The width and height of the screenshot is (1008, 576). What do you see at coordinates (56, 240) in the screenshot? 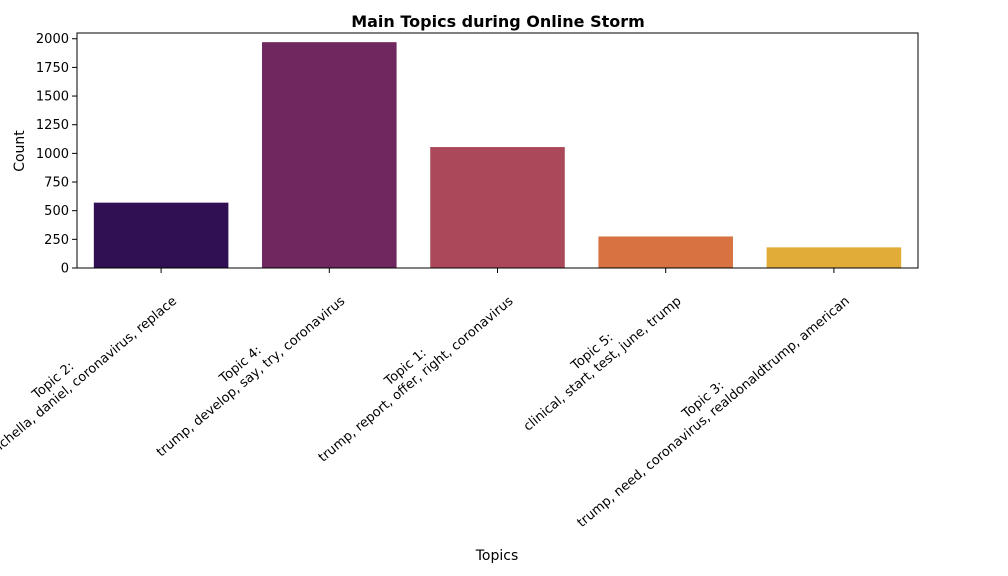
I see `y-tick-label-250: 250` at bounding box center [56, 240].